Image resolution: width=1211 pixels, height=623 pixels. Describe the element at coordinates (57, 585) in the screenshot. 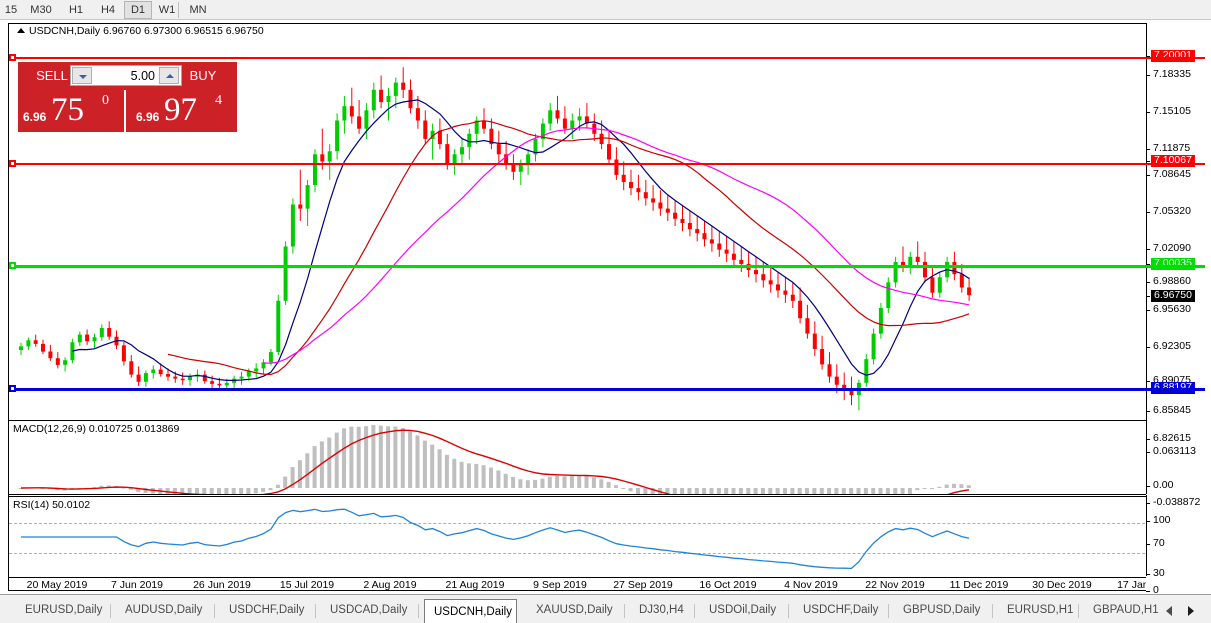

I see `date-axis-label: 20 May 2019` at that location.